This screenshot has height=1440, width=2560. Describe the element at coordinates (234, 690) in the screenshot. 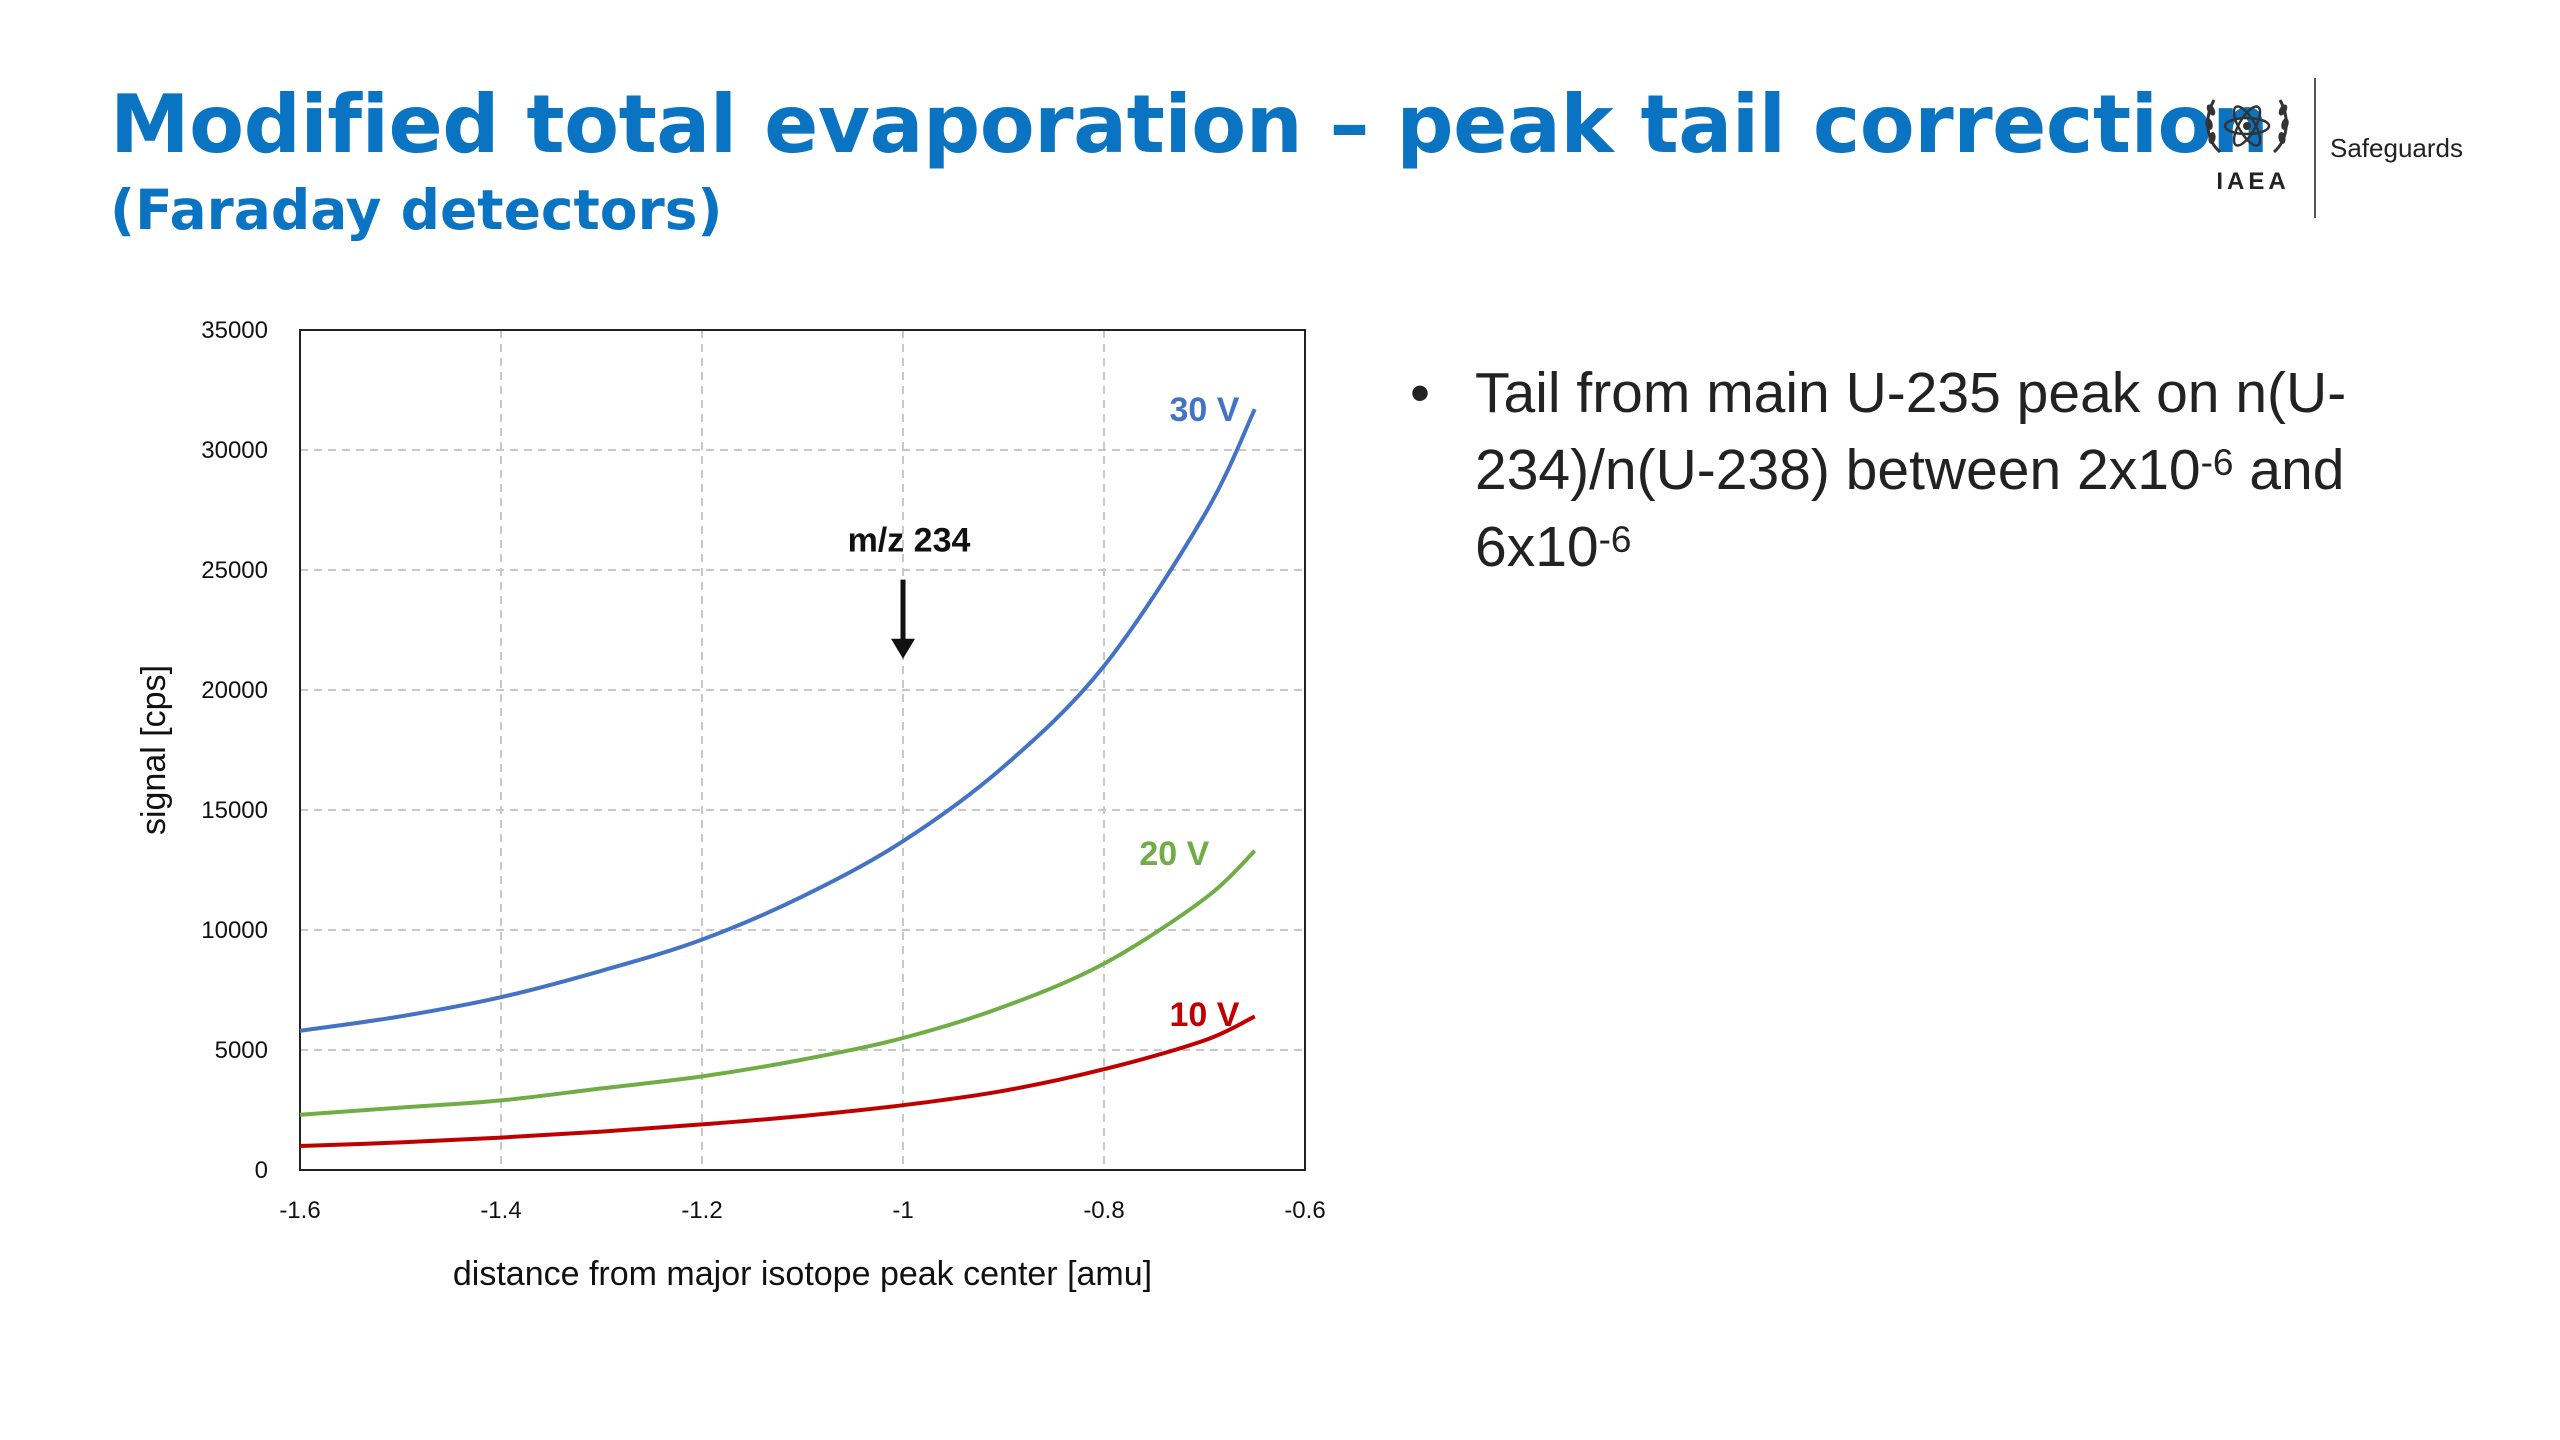

I see `y-tick-label: 20000` at that location.